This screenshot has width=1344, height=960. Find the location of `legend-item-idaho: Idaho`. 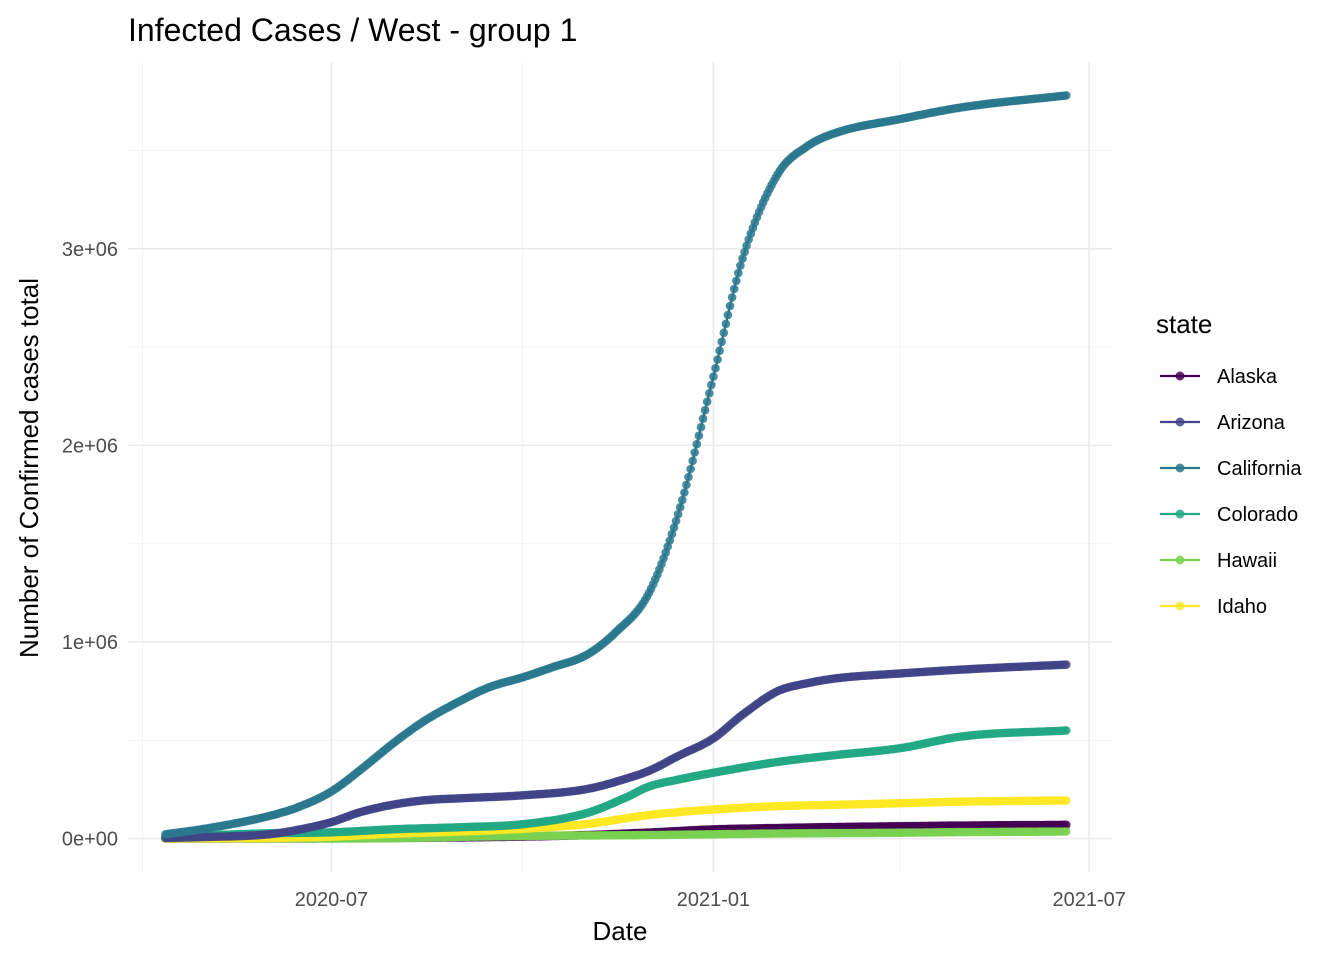

legend-item-idaho: Idaho is located at coordinates (1213, 607).